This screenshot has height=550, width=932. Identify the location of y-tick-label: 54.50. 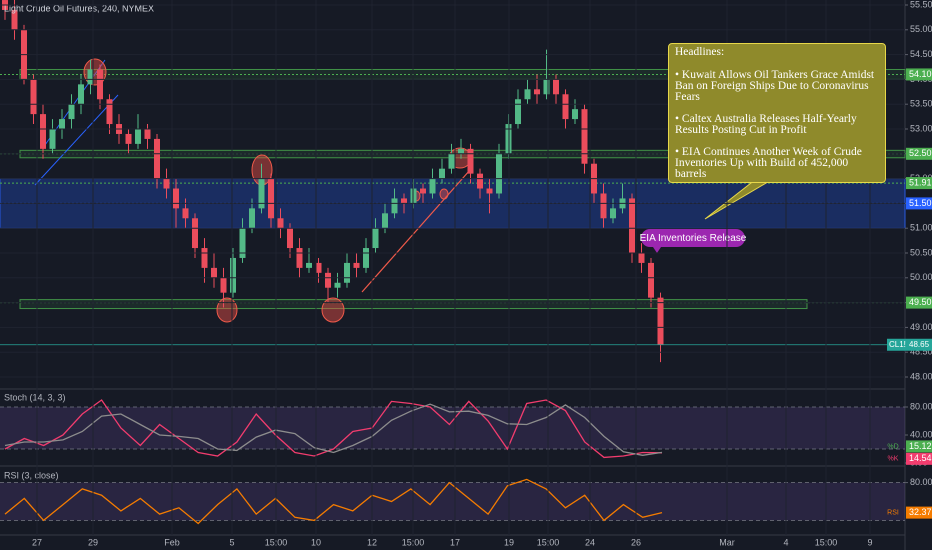
(921, 54).